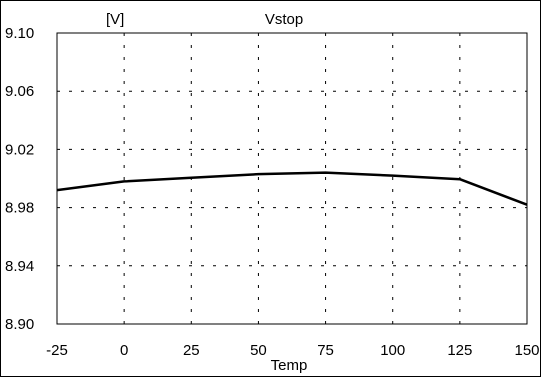  Describe the element at coordinates (19, 179) in the screenshot. I see `y-axis-ticks: 9.10 9.06 9.02 8.98 8.94 8.90` at that location.